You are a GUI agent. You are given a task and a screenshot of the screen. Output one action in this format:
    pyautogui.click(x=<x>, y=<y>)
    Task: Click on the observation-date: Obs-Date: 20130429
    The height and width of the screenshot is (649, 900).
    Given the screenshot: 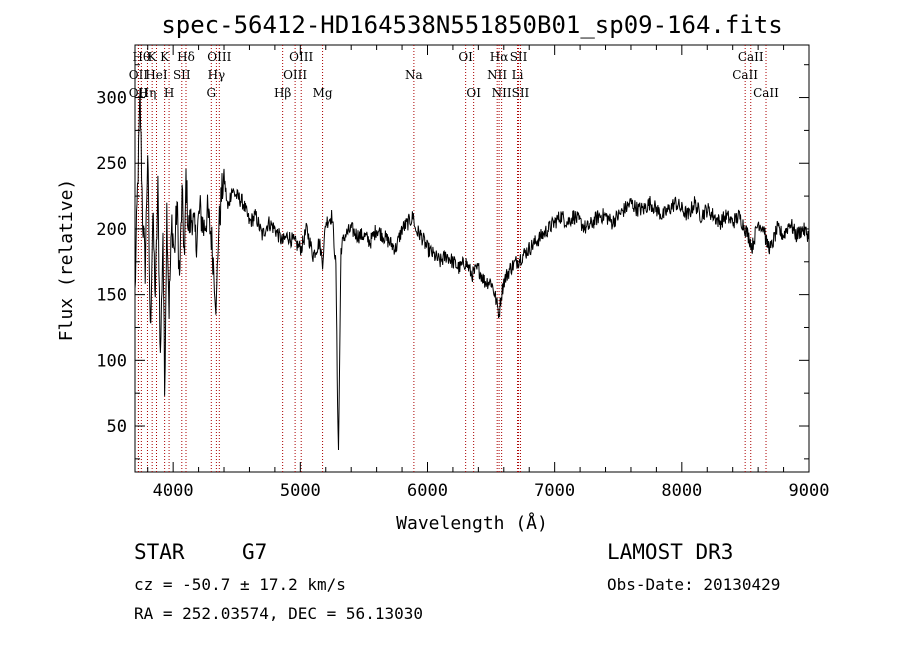 What is the action you would take?
    pyautogui.click(x=694, y=584)
    